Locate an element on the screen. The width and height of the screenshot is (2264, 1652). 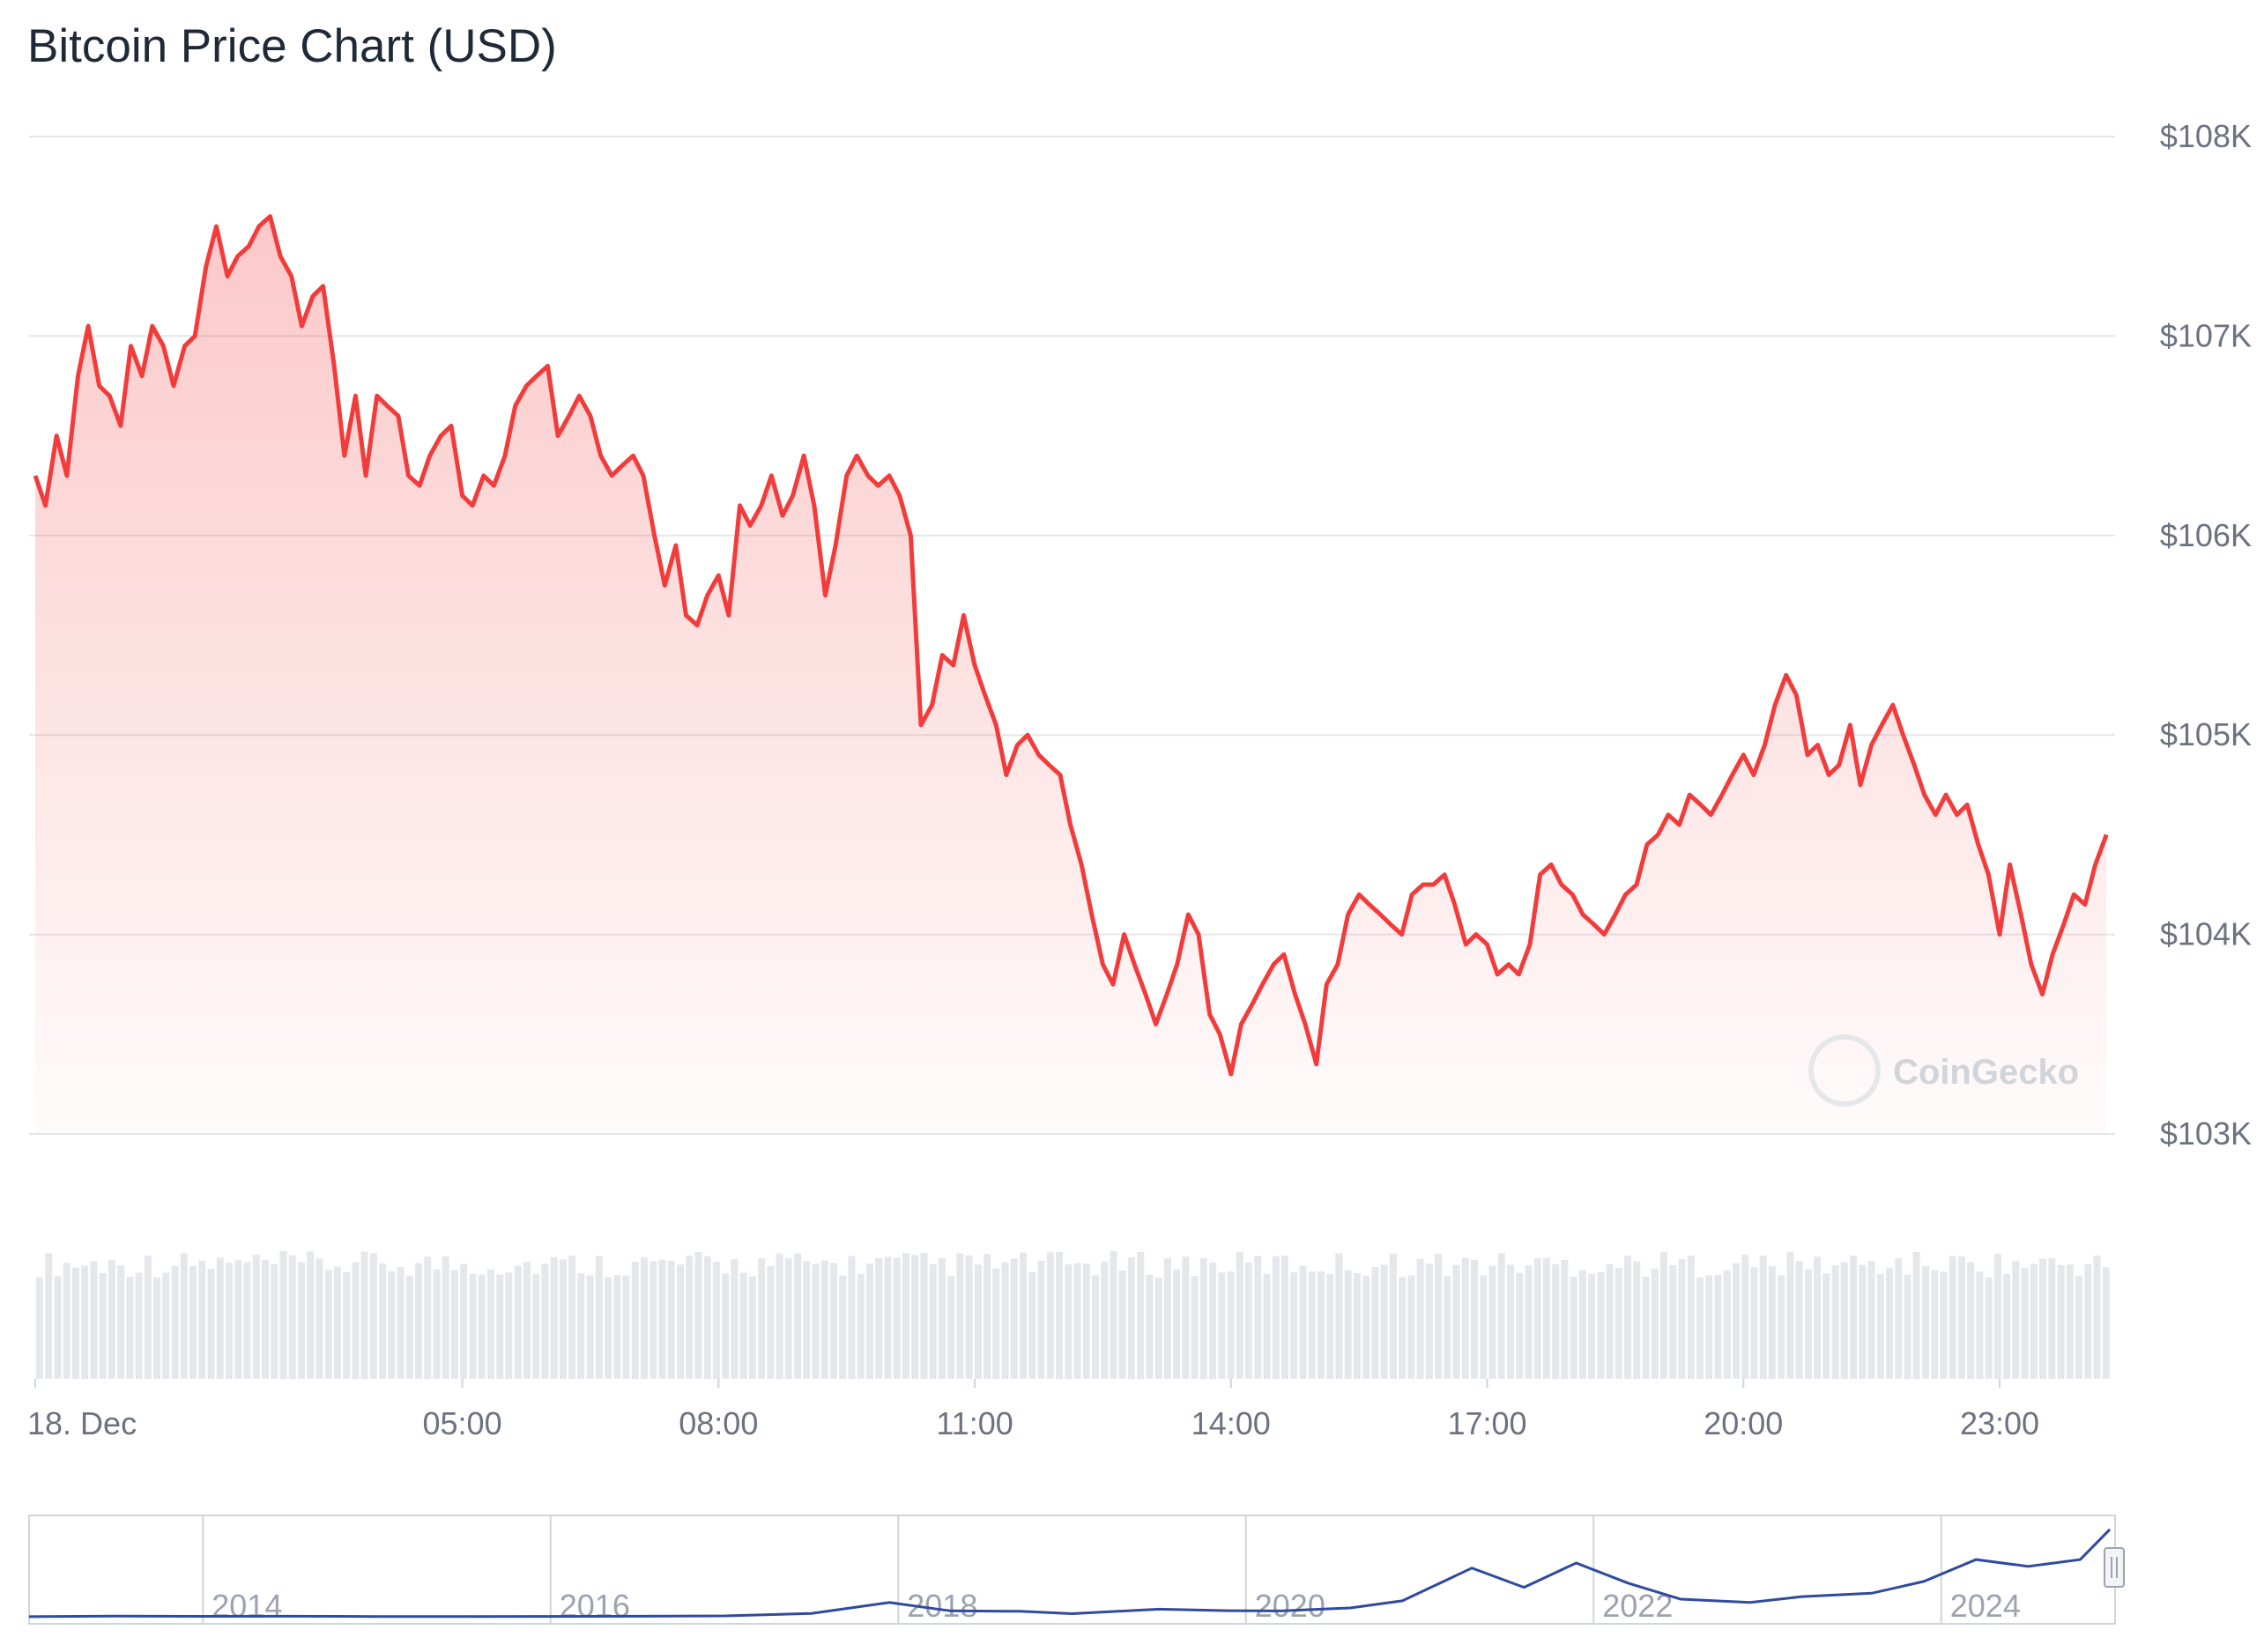
coingecko-watermark: CoinGecko is located at coordinates (1986, 1072).